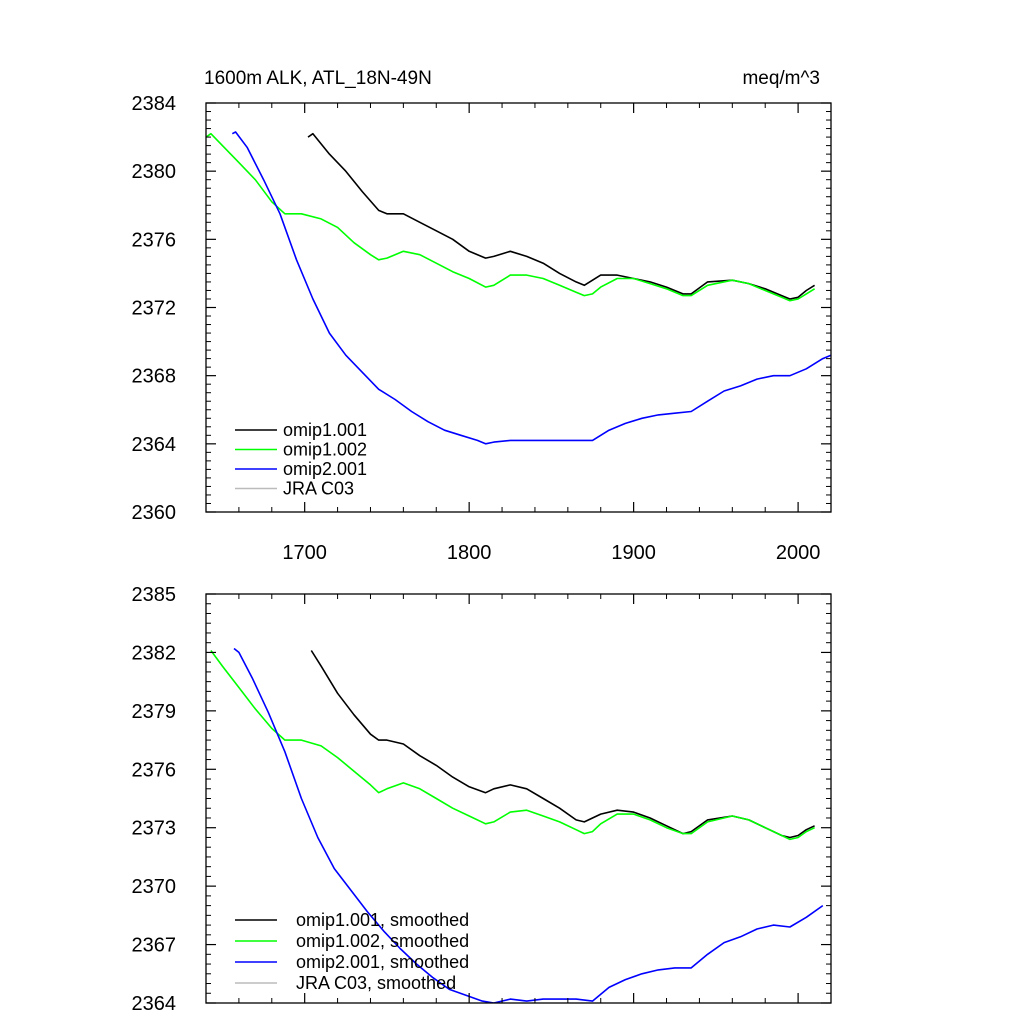 Image resolution: width=1024 pixels, height=1024 pixels. Describe the element at coordinates (325, 450) in the screenshot. I see `legend-label: omip1.002` at that location.